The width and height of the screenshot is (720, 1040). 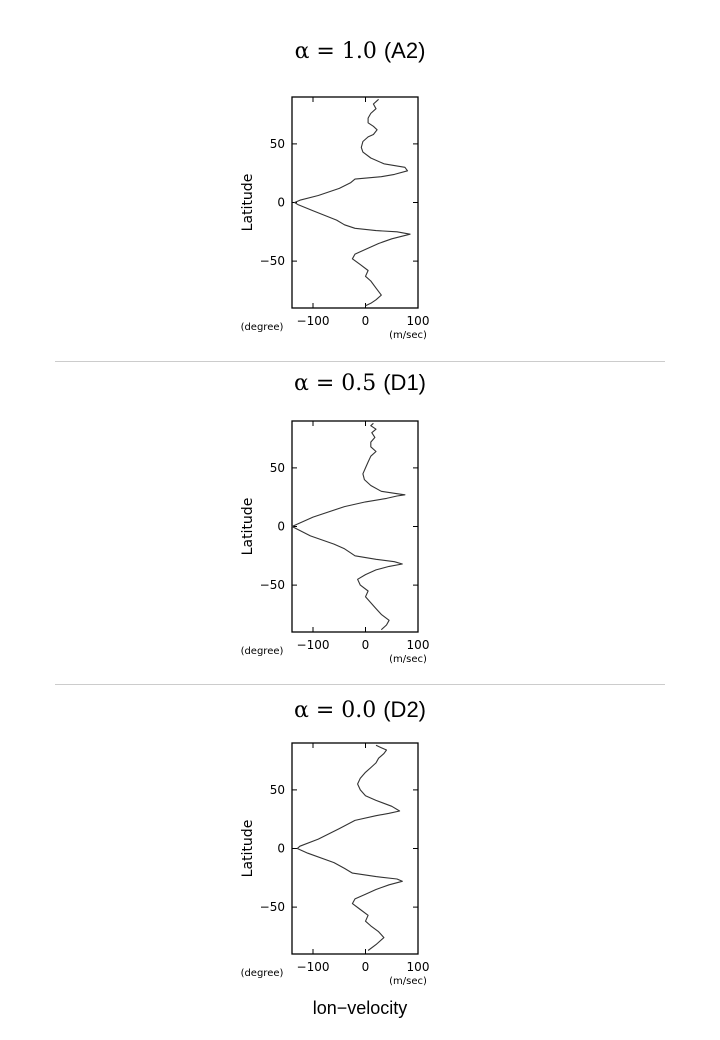 What do you see at coordinates (335, 51) in the screenshot?
I see `panel-title-math: α = 1.0` at bounding box center [335, 51].